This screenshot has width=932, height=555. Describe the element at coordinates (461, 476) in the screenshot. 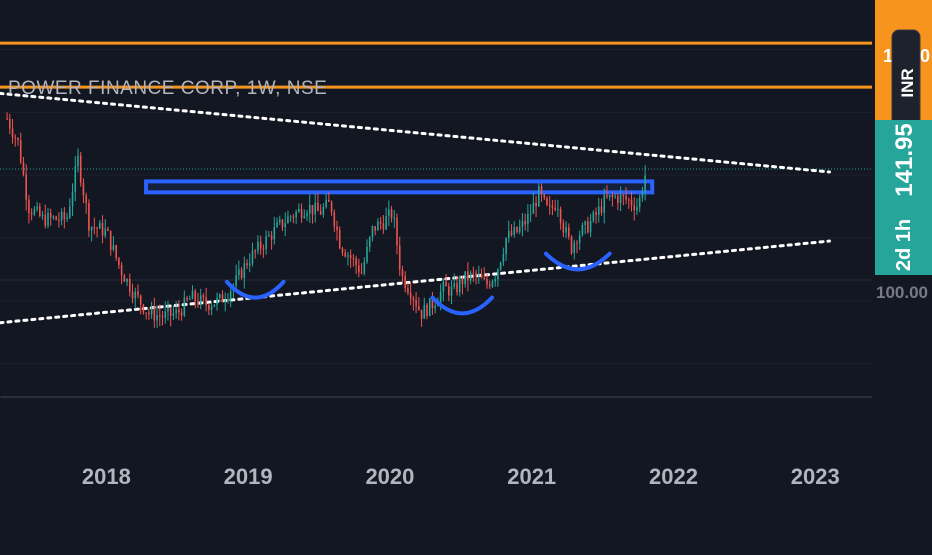

I see `time-axis: 2018 2019 2020 2021 2022 2023` at that location.